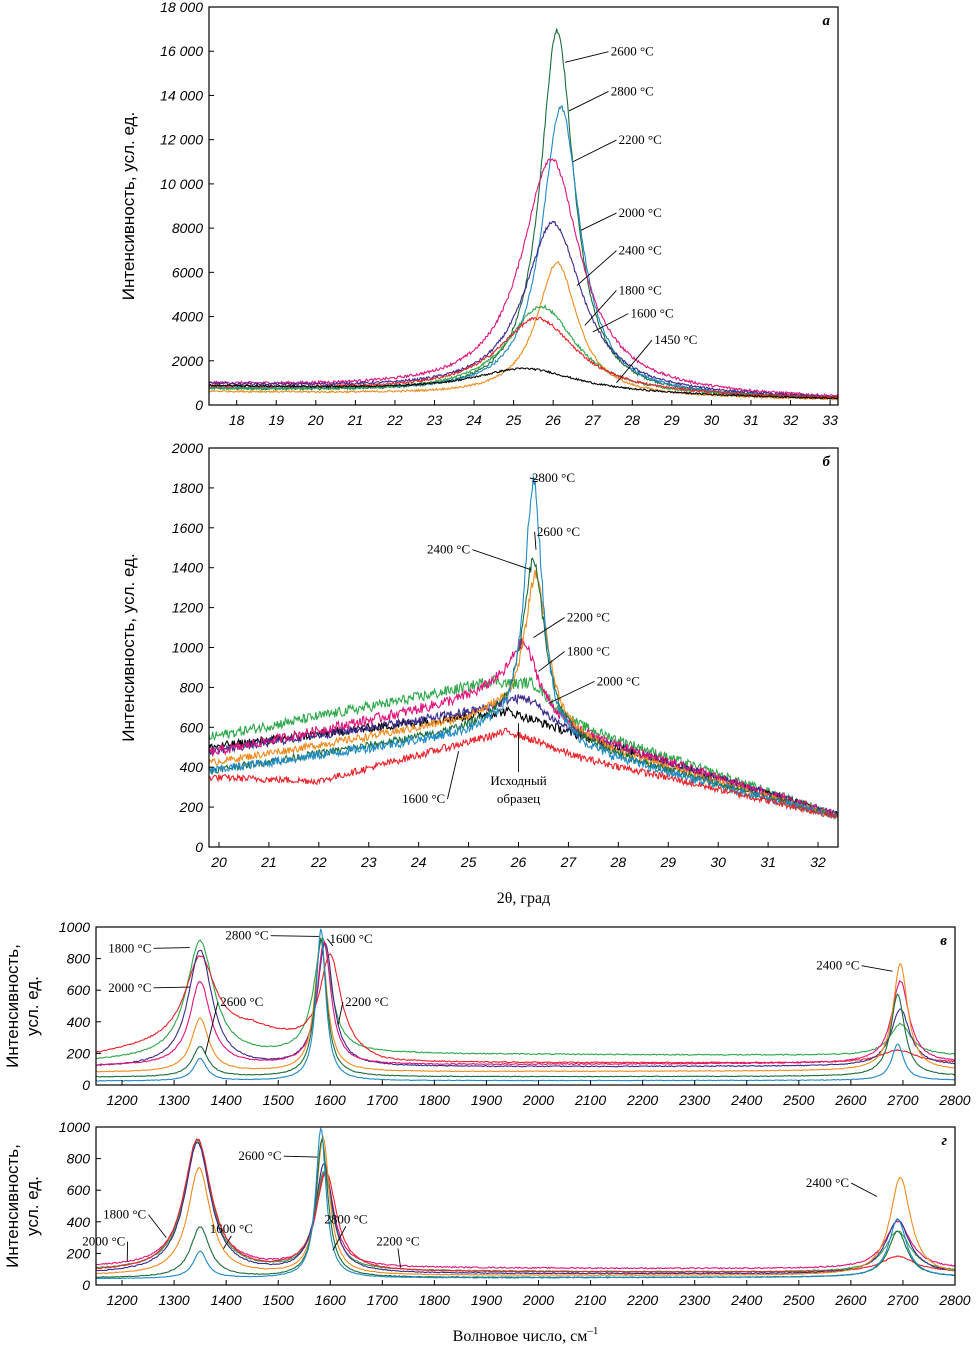 This screenshot has width=976, height=1345. What do you see at coordinates (330, 1100) in the screenshot?
I see `x-tick-label: 1600` at bounding box center [330, 1100].